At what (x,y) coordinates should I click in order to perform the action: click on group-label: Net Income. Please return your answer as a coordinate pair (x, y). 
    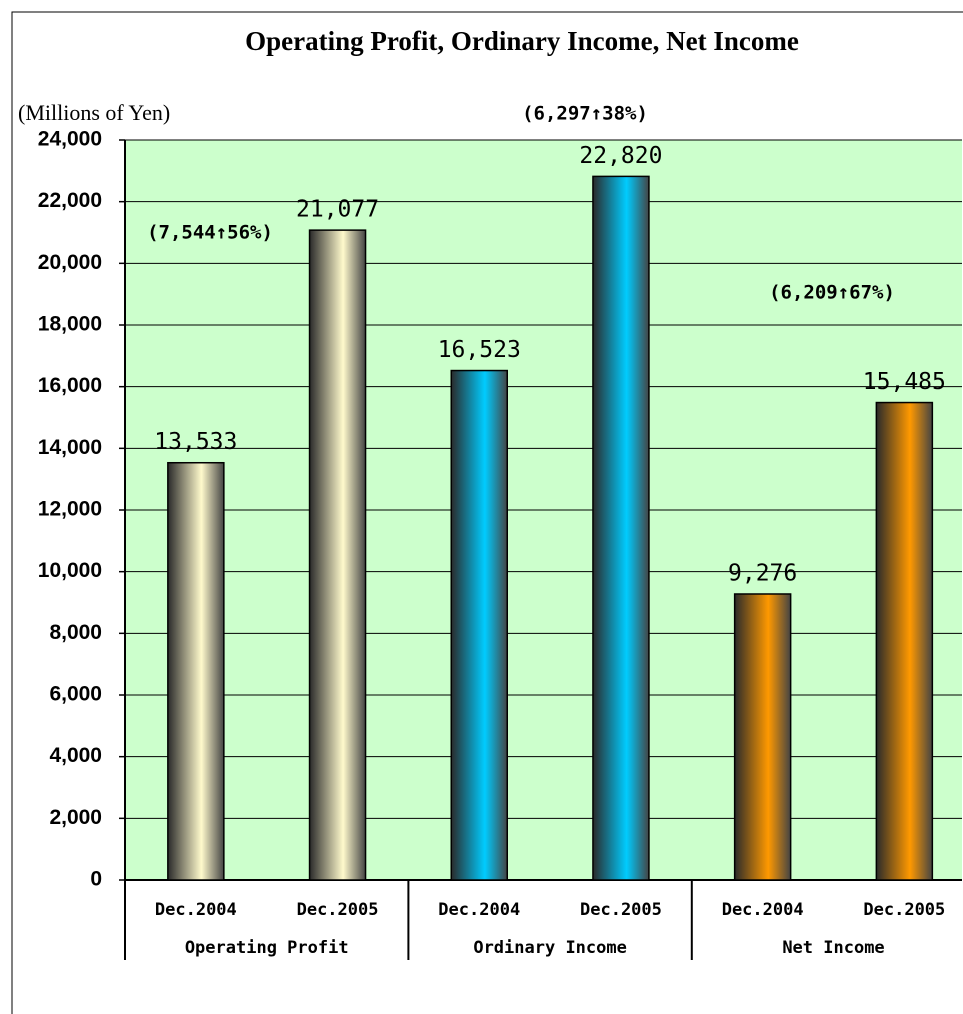
    Looking at the image, I should click on (833, 948).